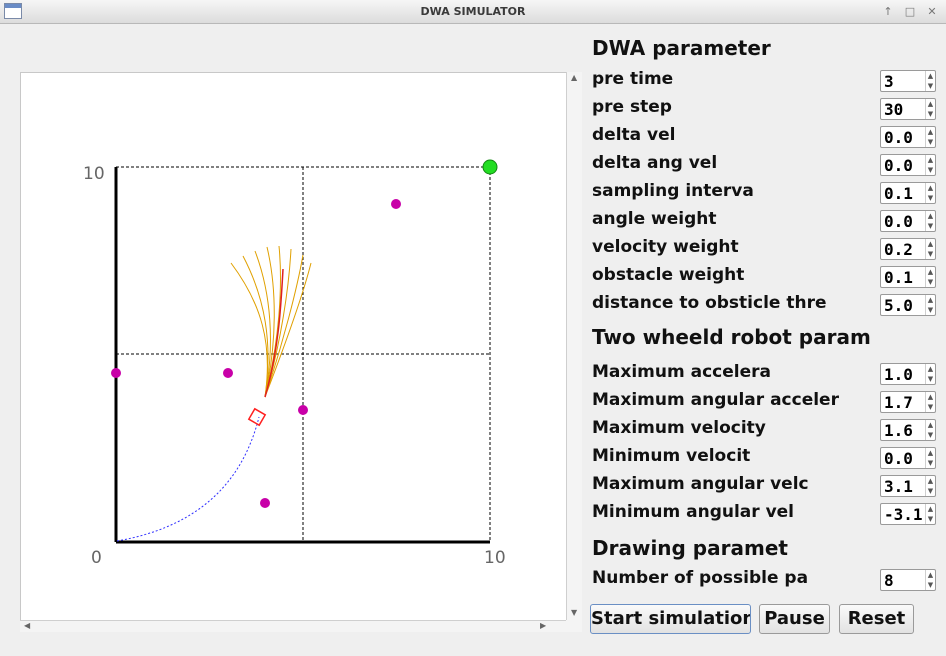 Image resolution: width=946 pixels, height=656 pixels. I want to click on max-velocity-spinbox: 1.6 ▲ ▼, so click(908, 430).